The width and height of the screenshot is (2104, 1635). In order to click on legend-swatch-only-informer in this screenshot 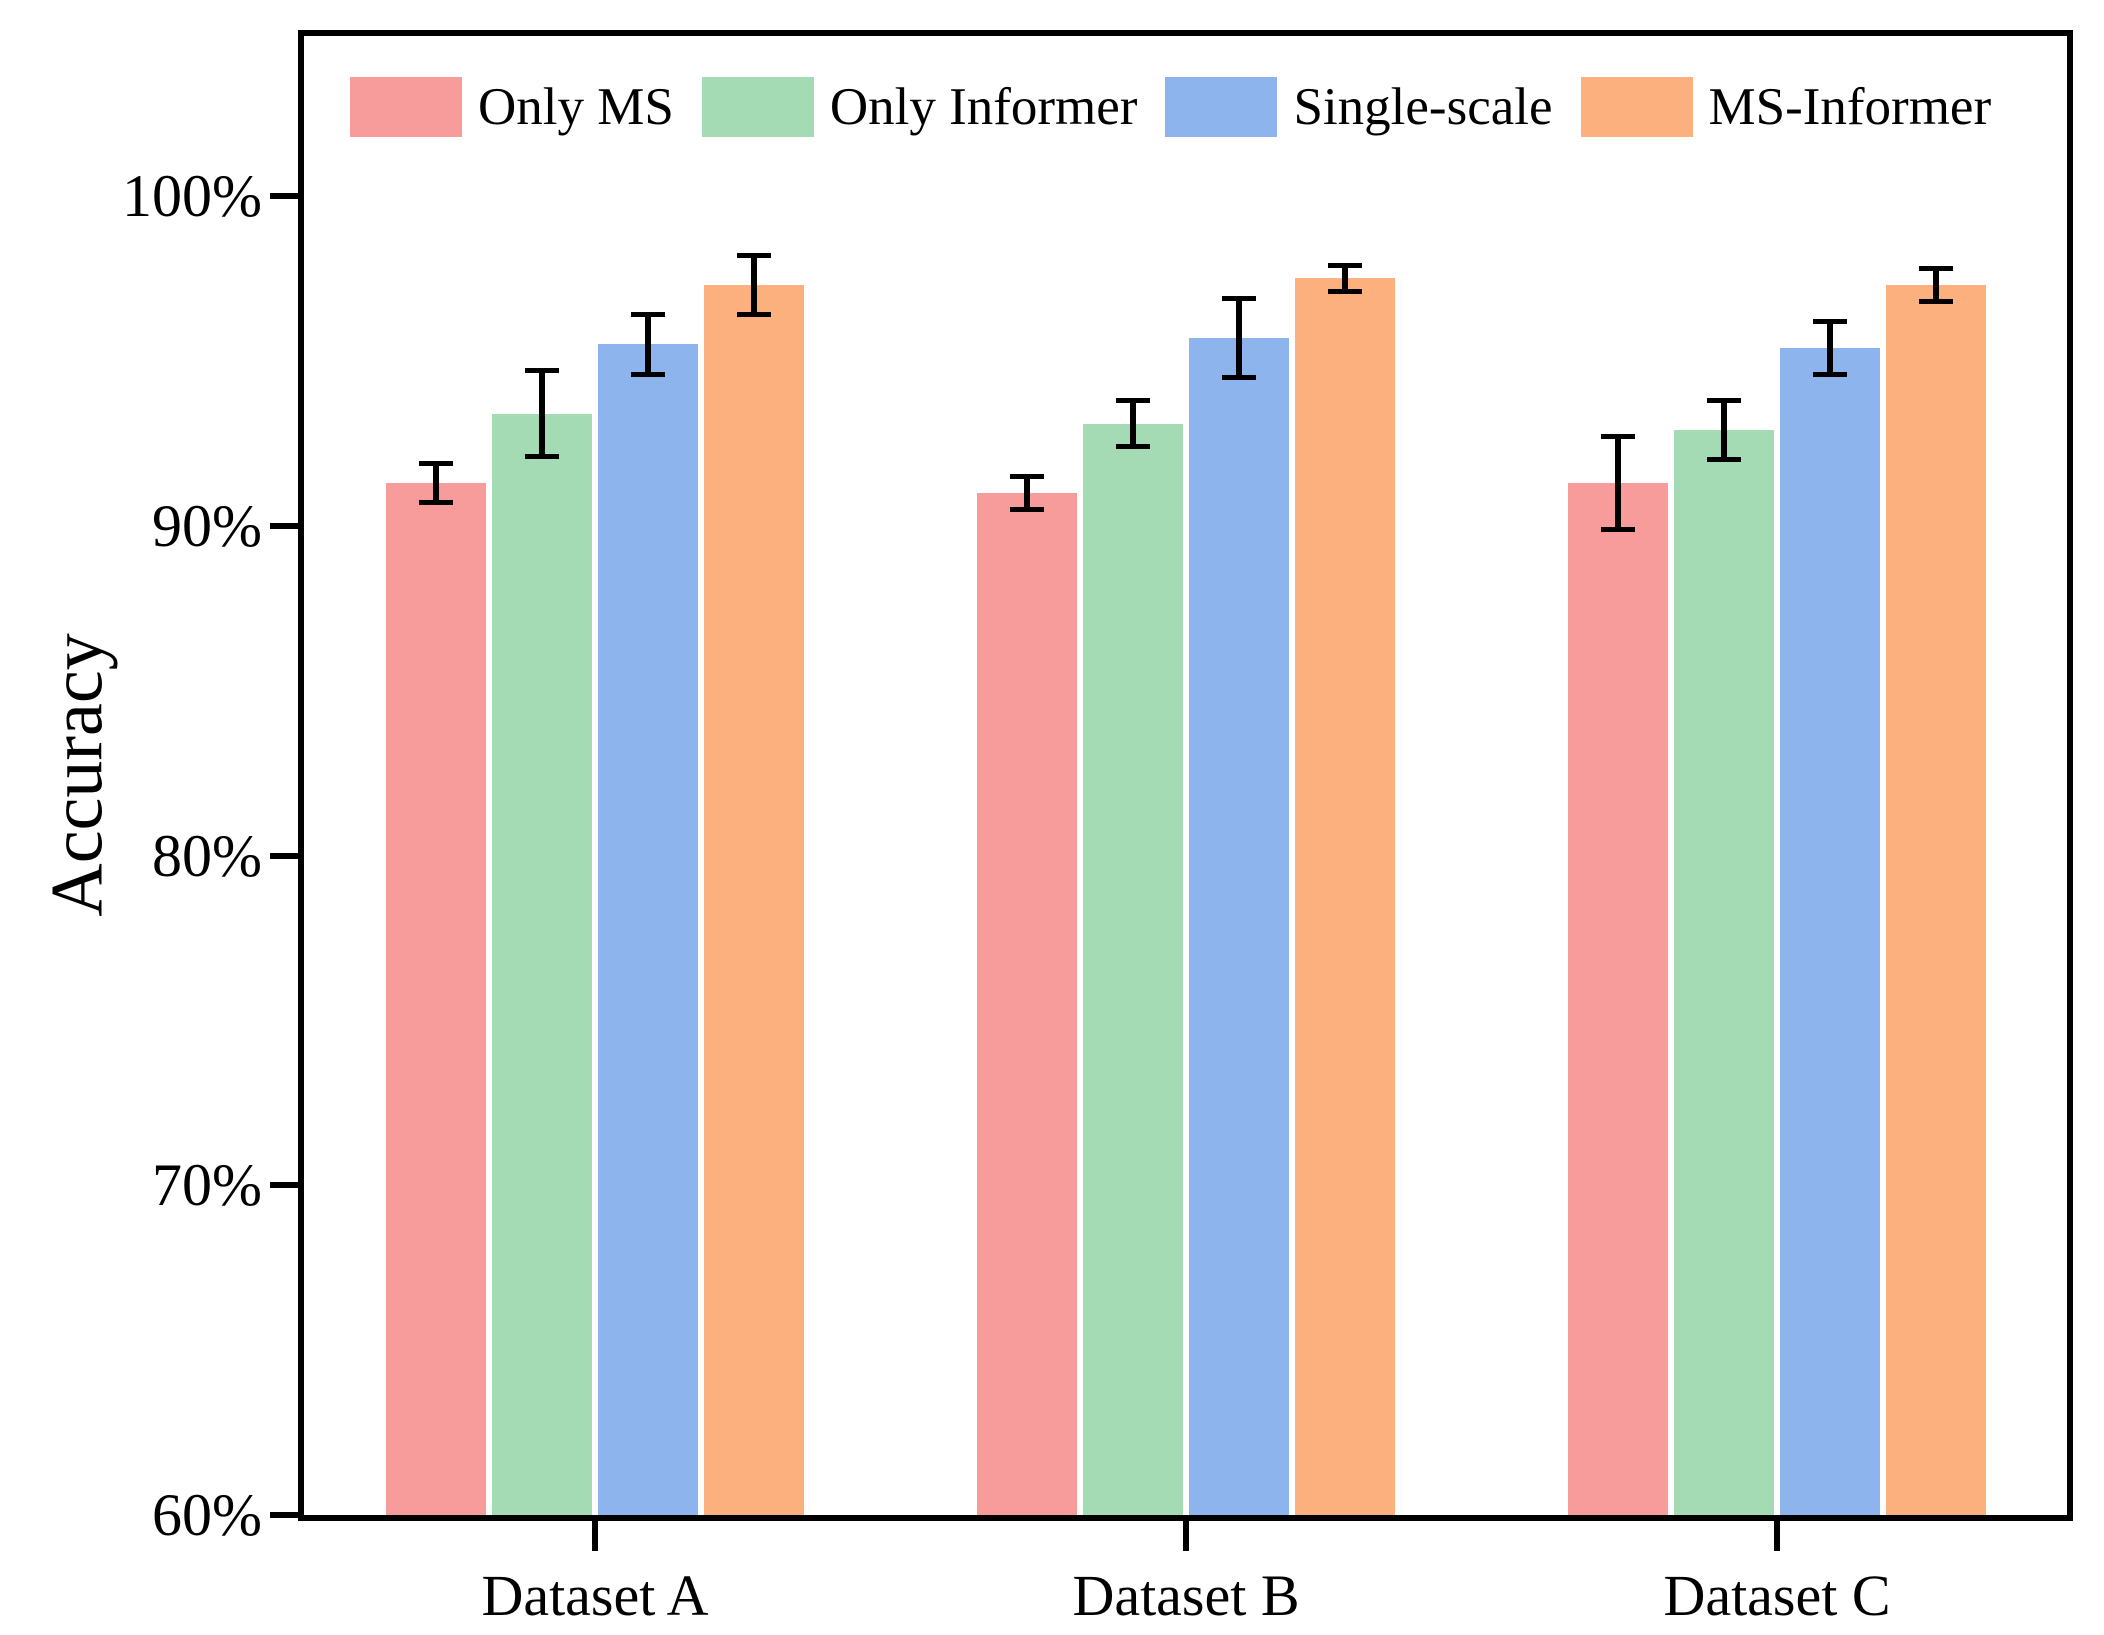, I will do `click(757, 107)`.